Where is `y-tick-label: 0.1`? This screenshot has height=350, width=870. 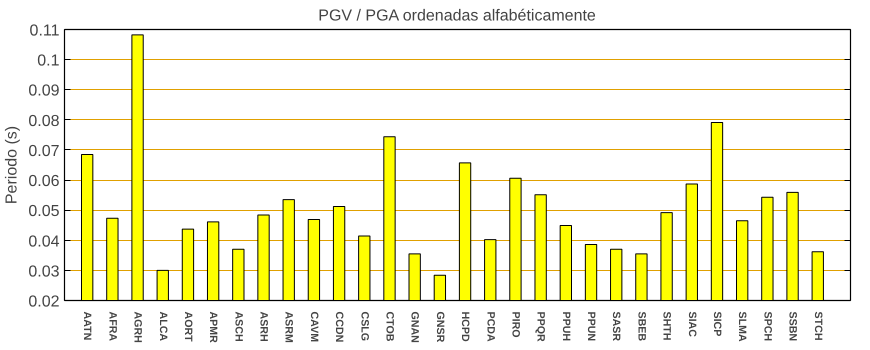
y-tick-label: 0.1 is located at coordinates (48, 61).